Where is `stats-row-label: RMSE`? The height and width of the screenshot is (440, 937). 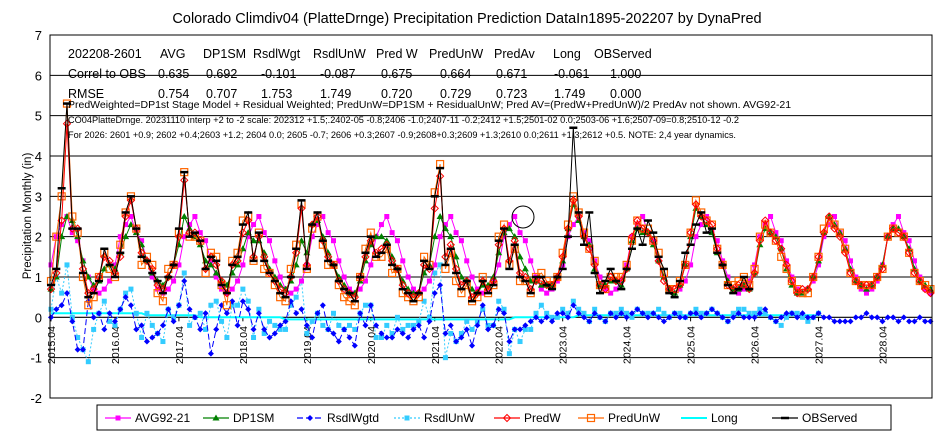
stats-row-label: RMSE is located at coordinates (86, 94).